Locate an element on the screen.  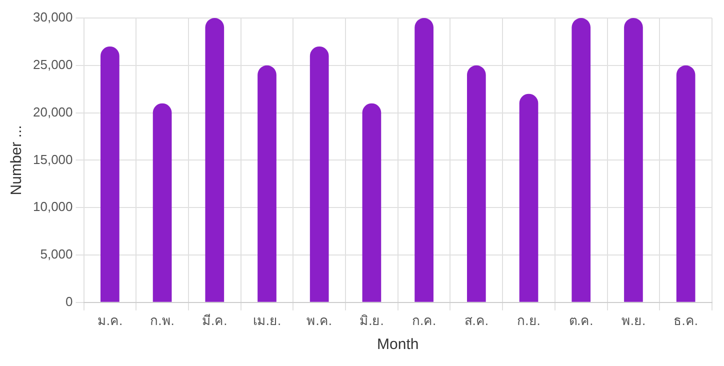
y-tick-label: 30,000 is located at coordinates (52, 17).